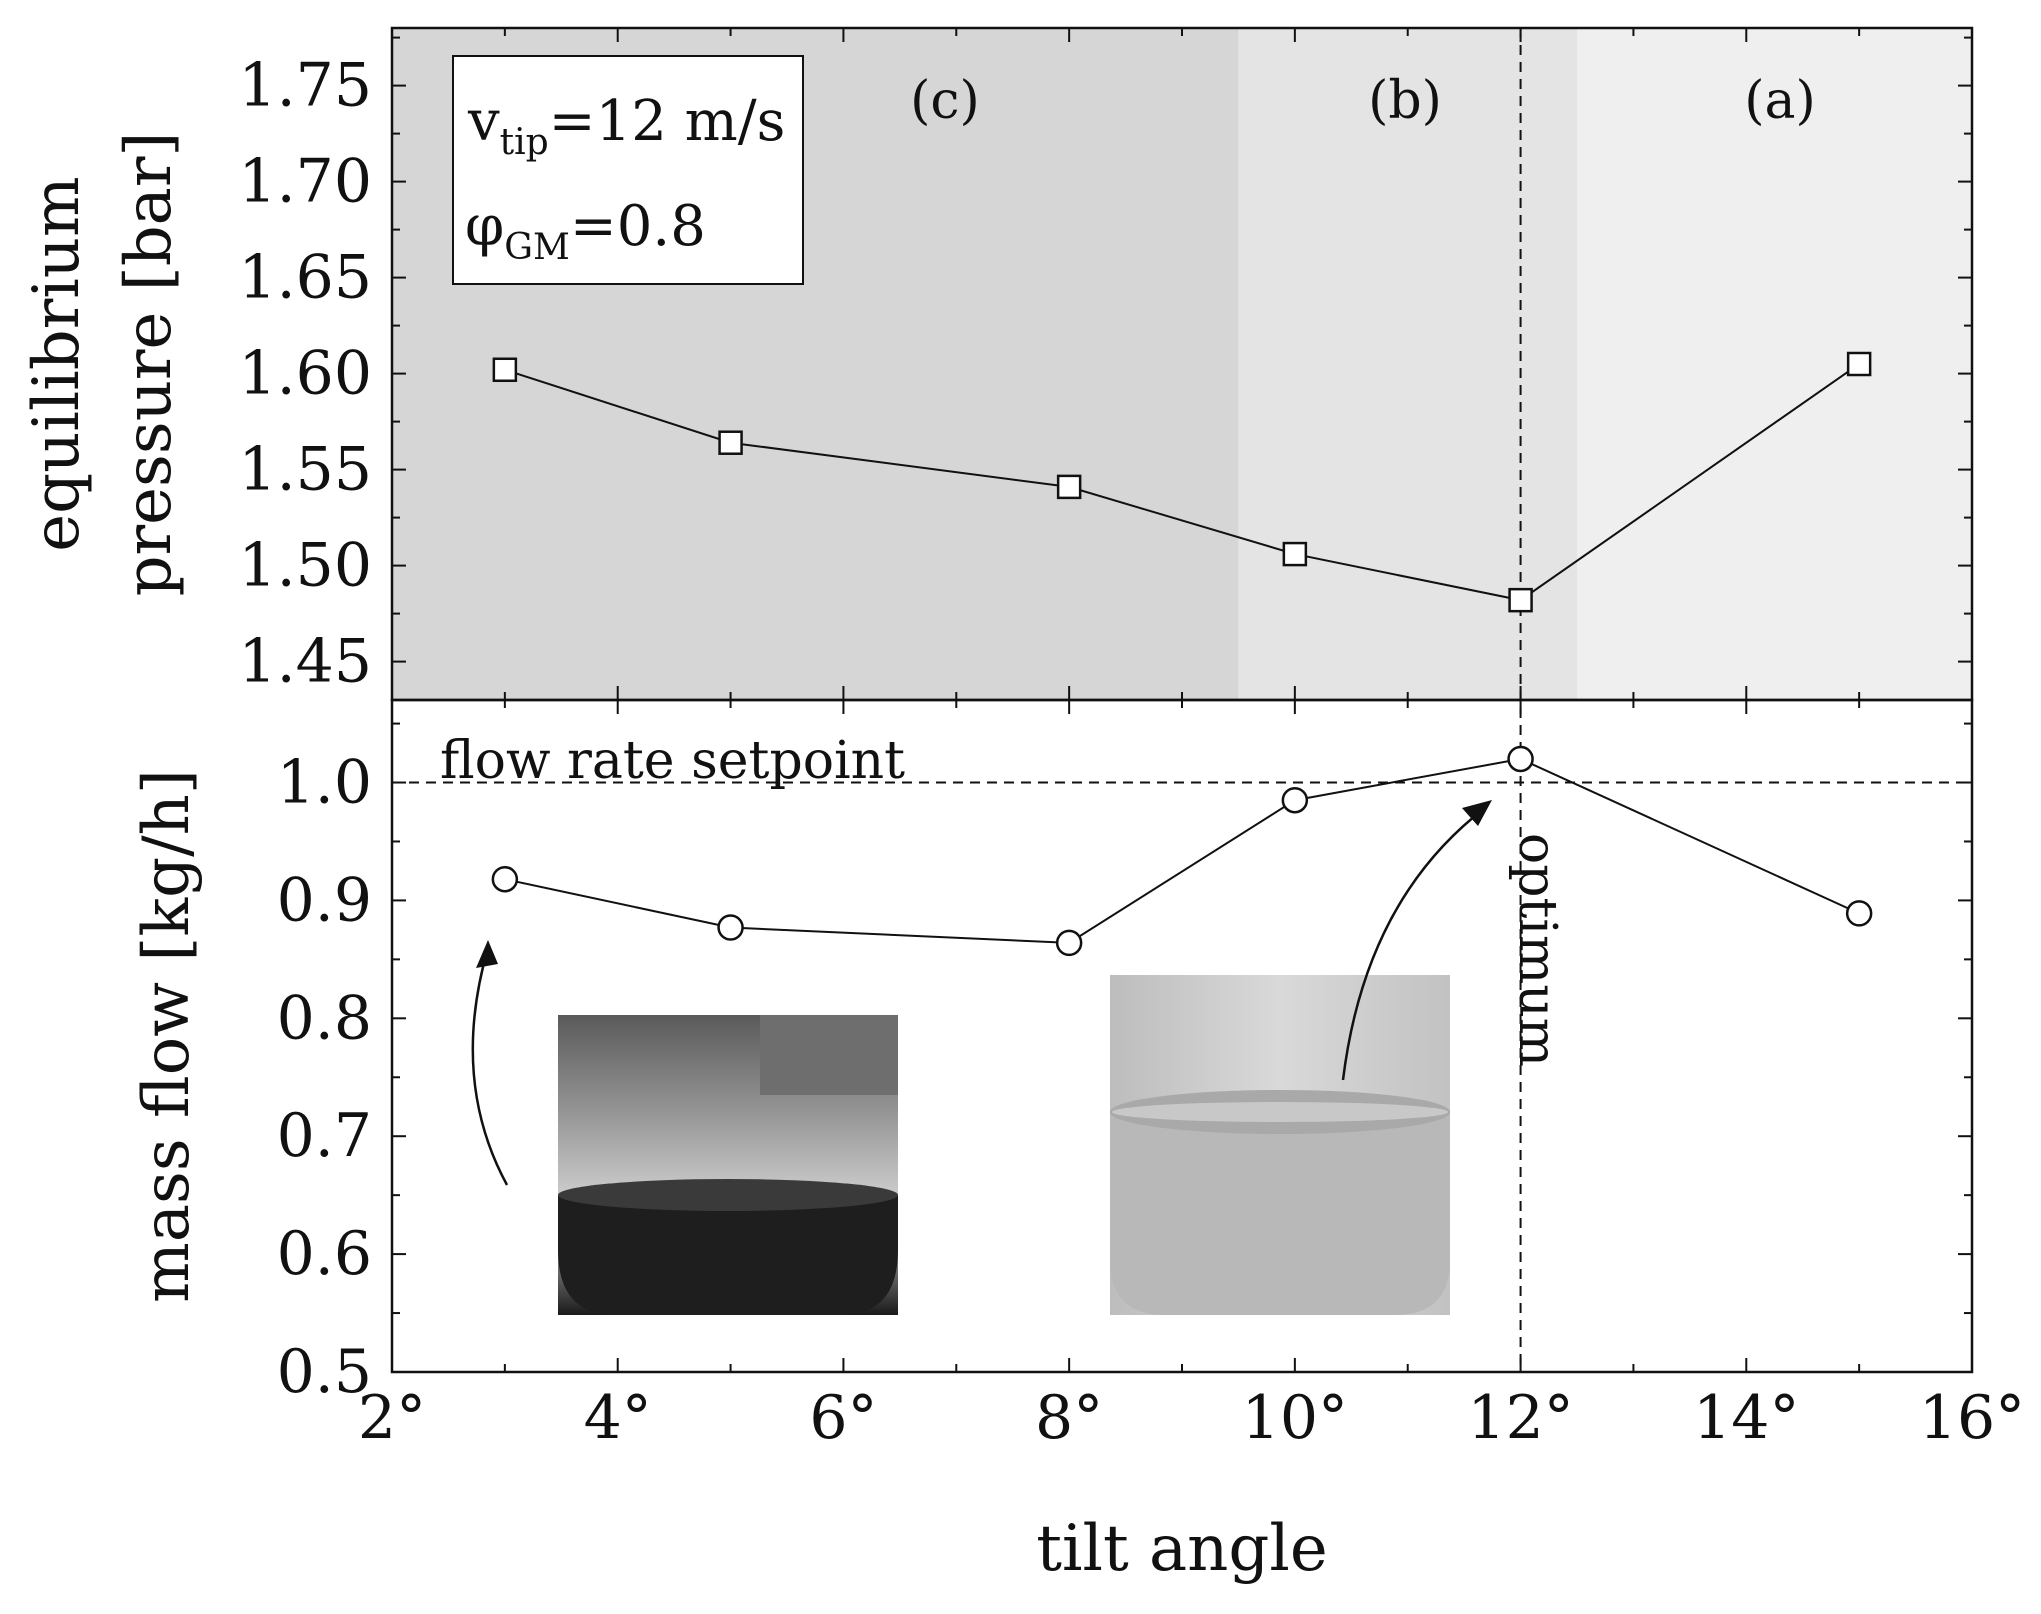 The width and height of the screenshot is (2041, 1614). Describe the element at coordinates (628, 170) in the screenshot. I see `info-box: vtip=12 m/s φGM=0.8` at that location.